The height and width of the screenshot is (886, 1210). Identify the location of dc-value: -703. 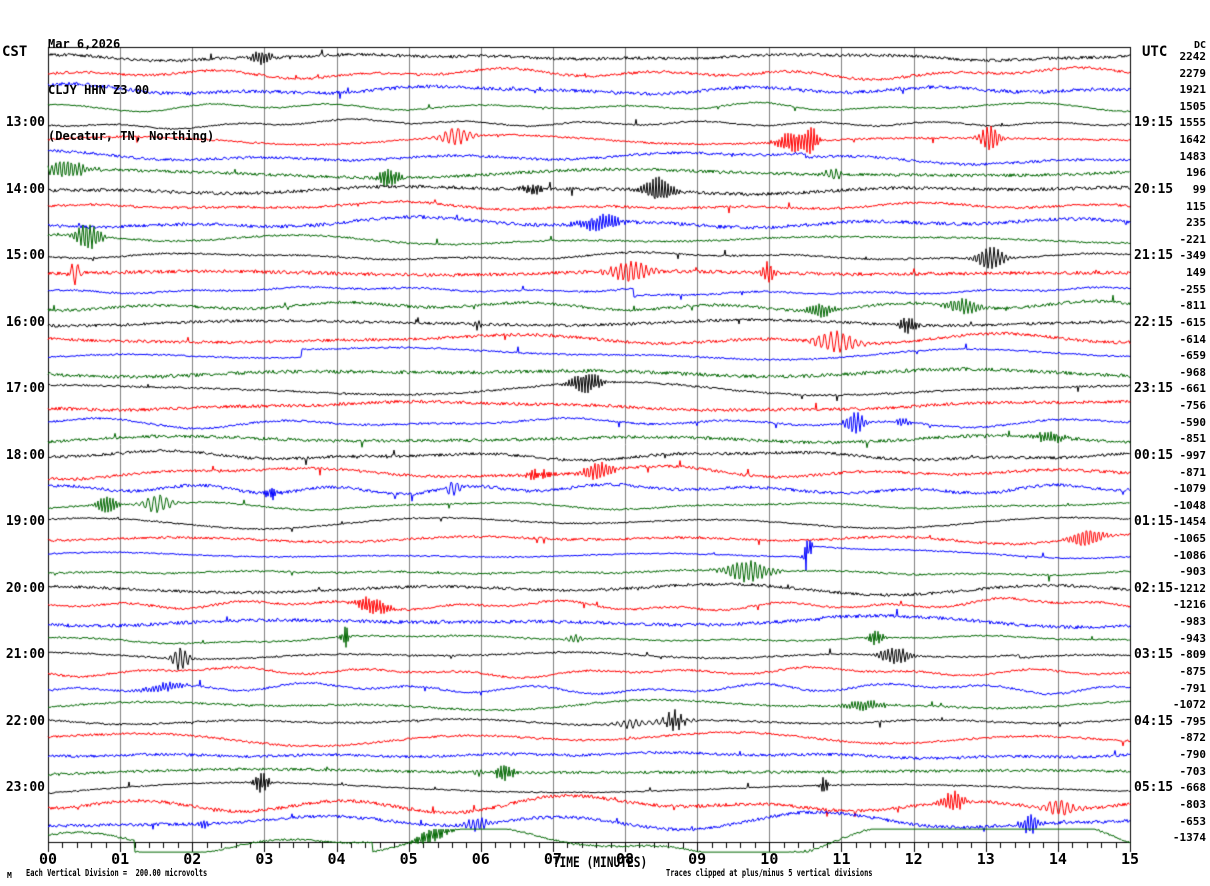
(1193, 771).